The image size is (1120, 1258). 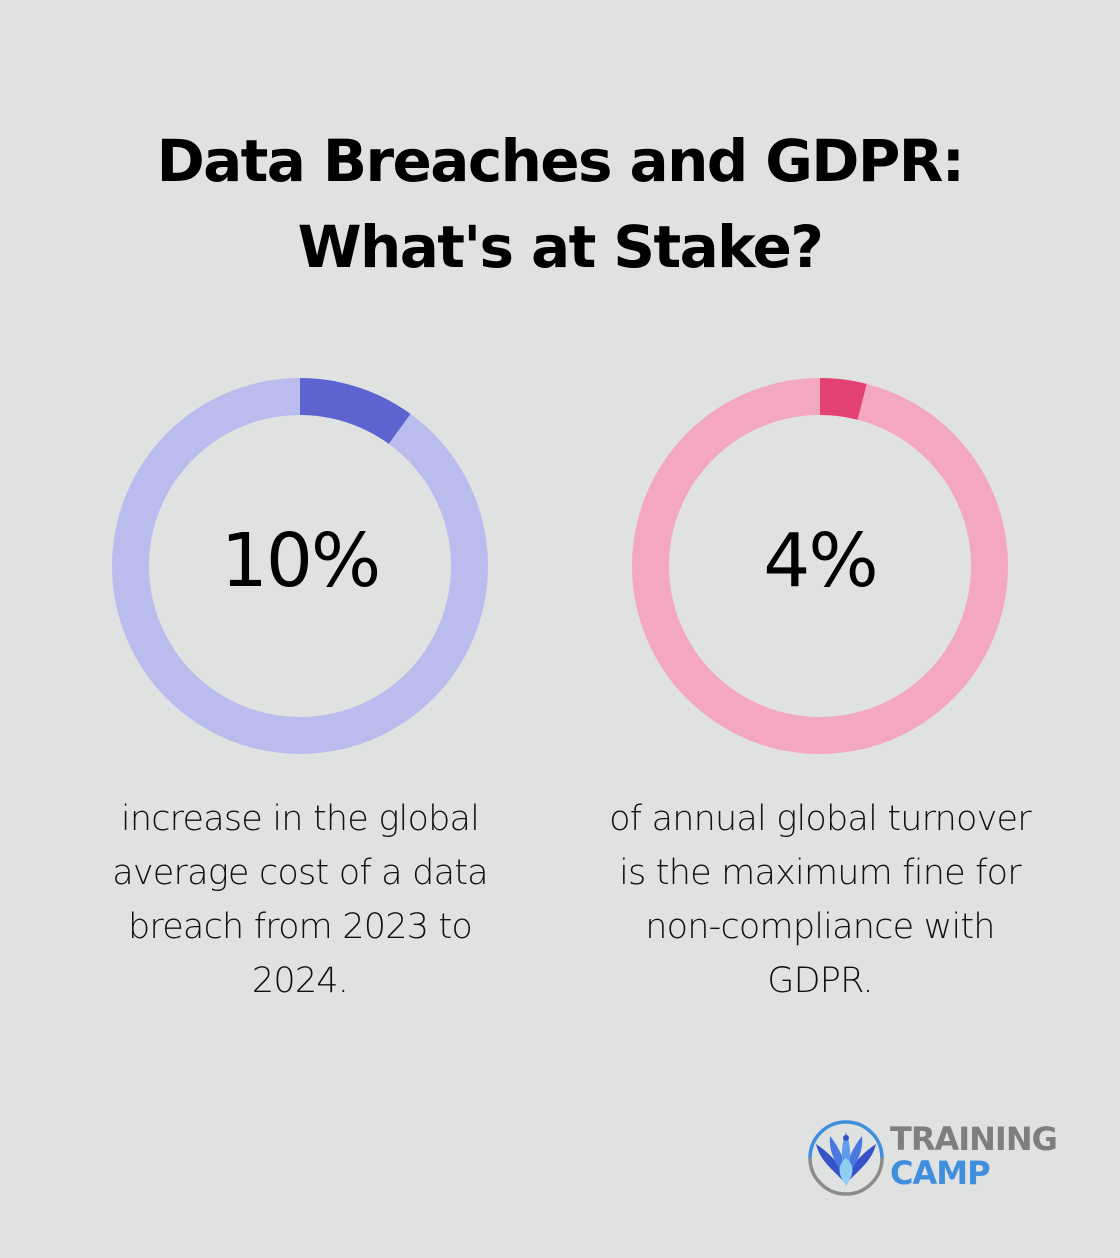 I want to click on caption-line: non-compliance with, so click(x=820, y=927).